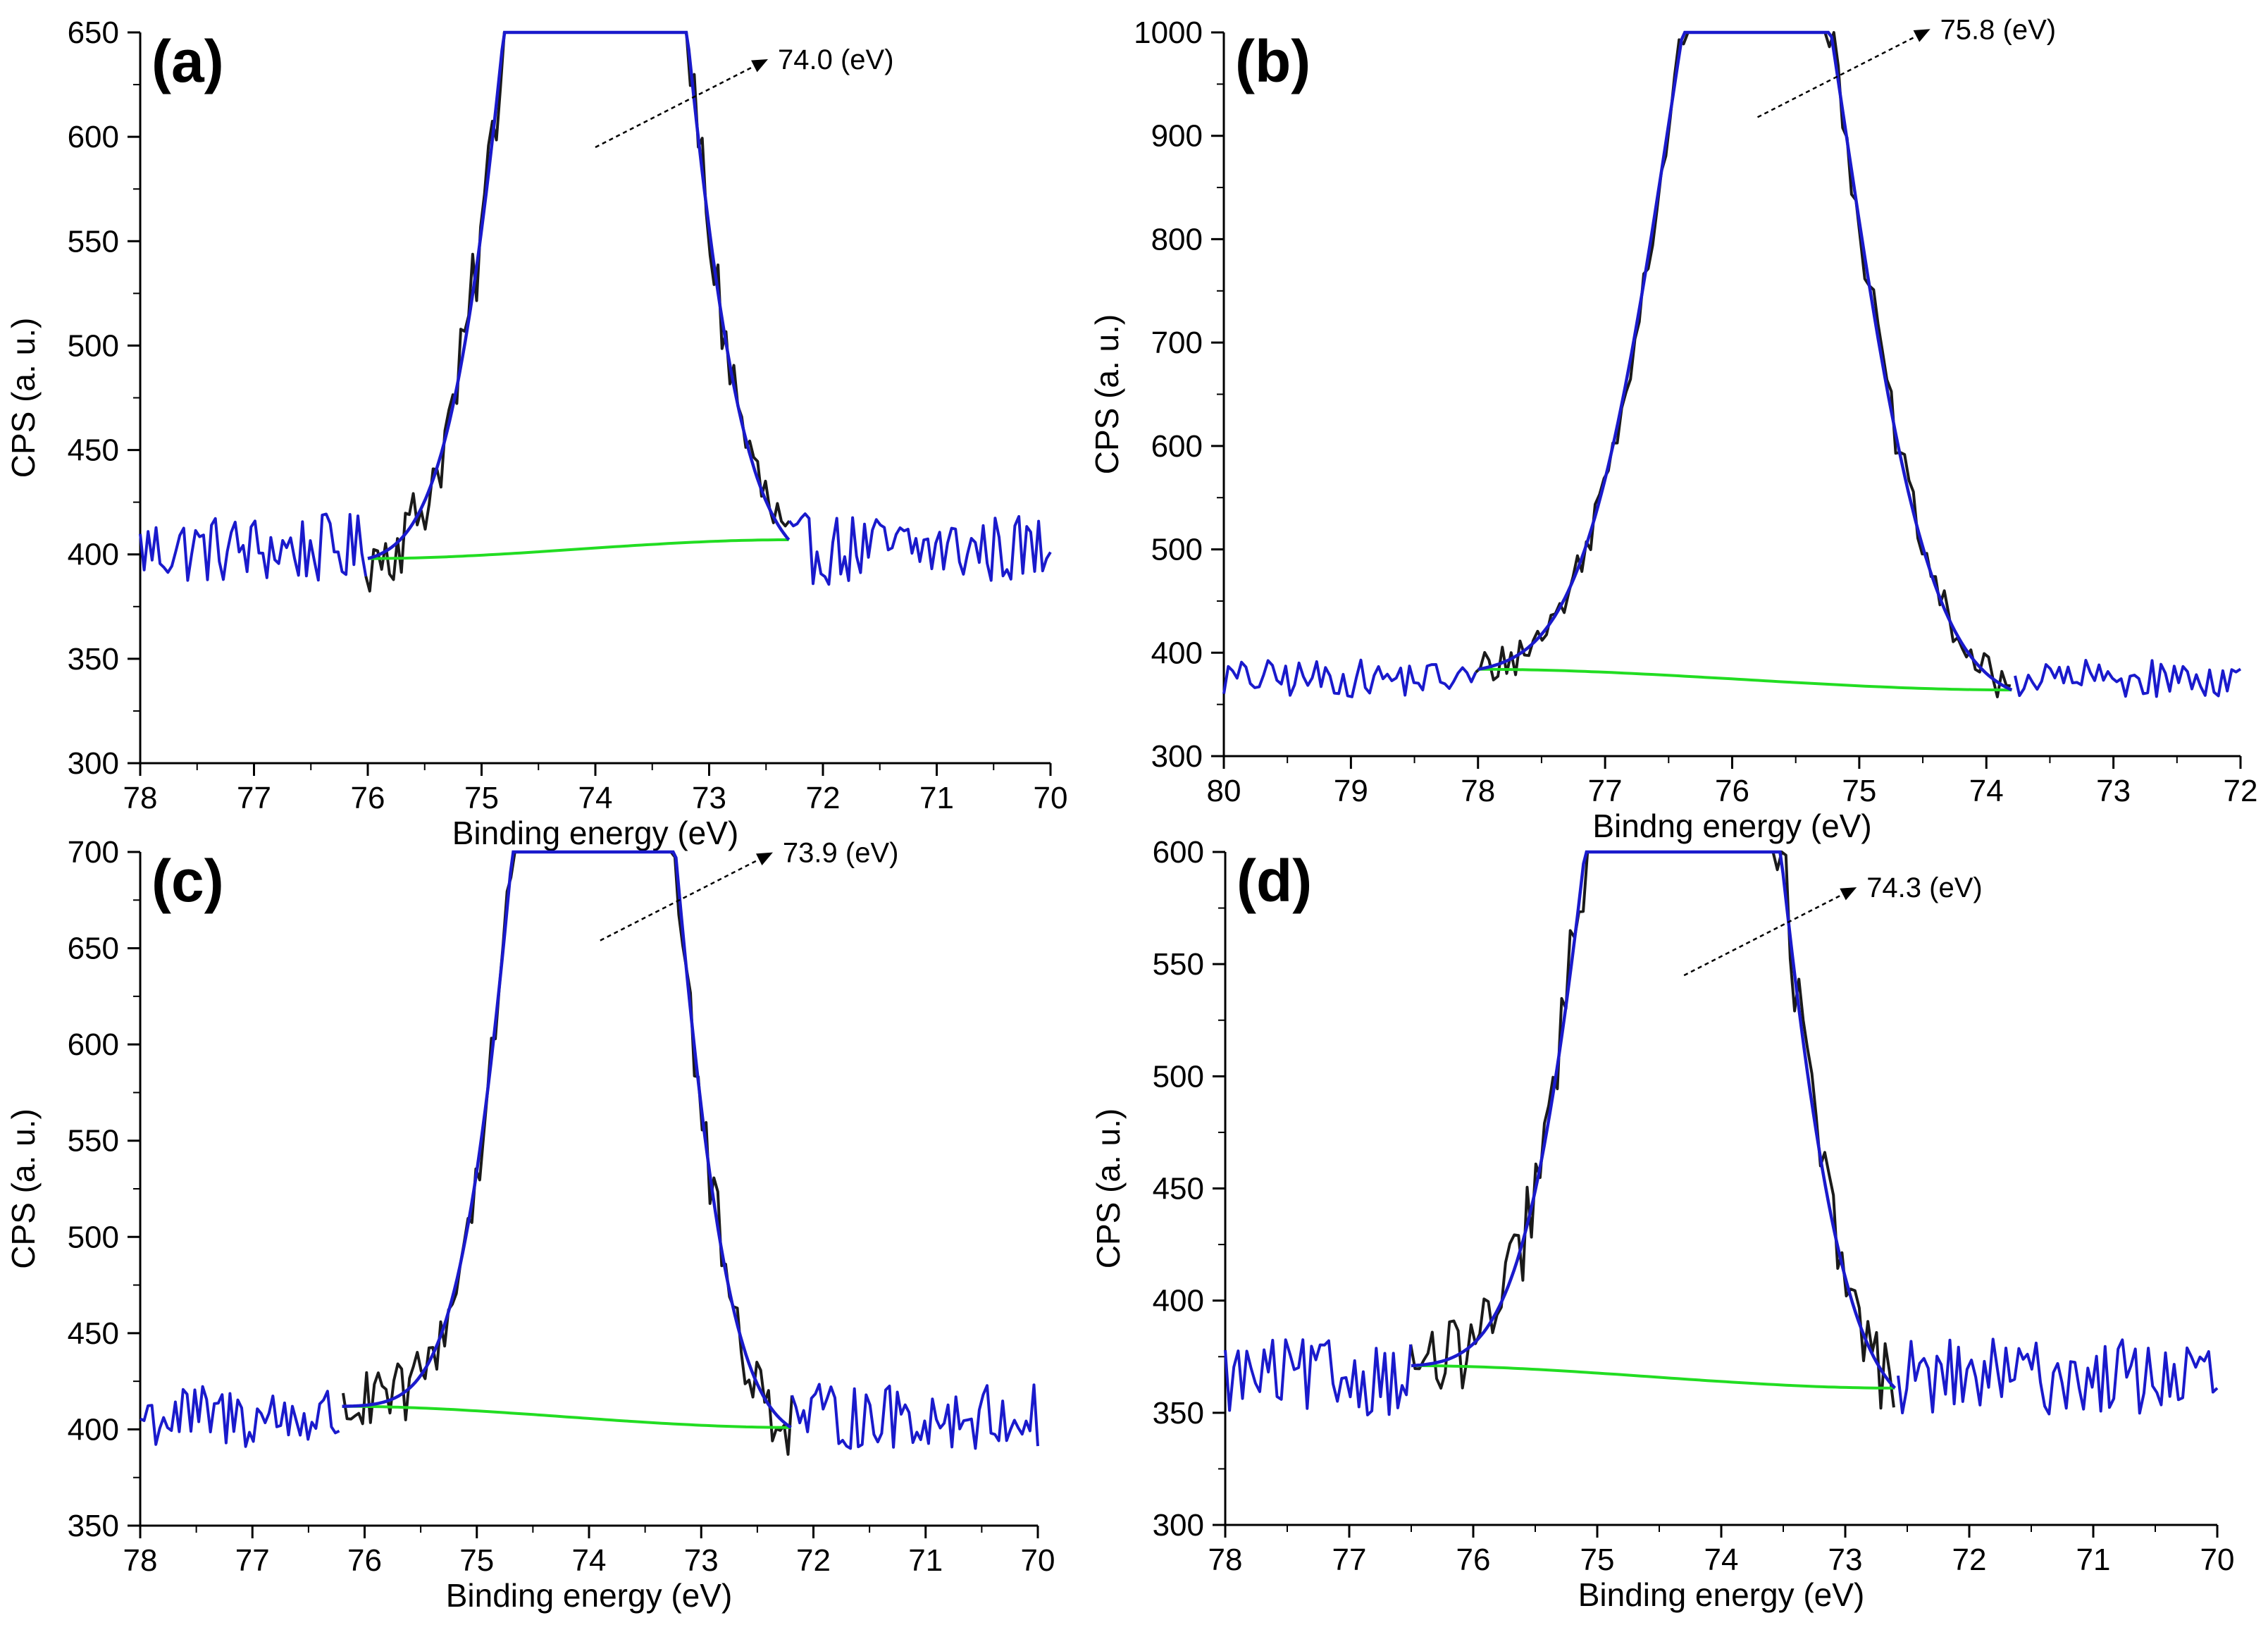 Image resolution: width=2268 pixels, height=1625 pixels. What do you see at coordinates (1731, 826) in the screenshot?
I see `x-axis-title: Bindng energy (eV)` at bounding box center [1731, 826].